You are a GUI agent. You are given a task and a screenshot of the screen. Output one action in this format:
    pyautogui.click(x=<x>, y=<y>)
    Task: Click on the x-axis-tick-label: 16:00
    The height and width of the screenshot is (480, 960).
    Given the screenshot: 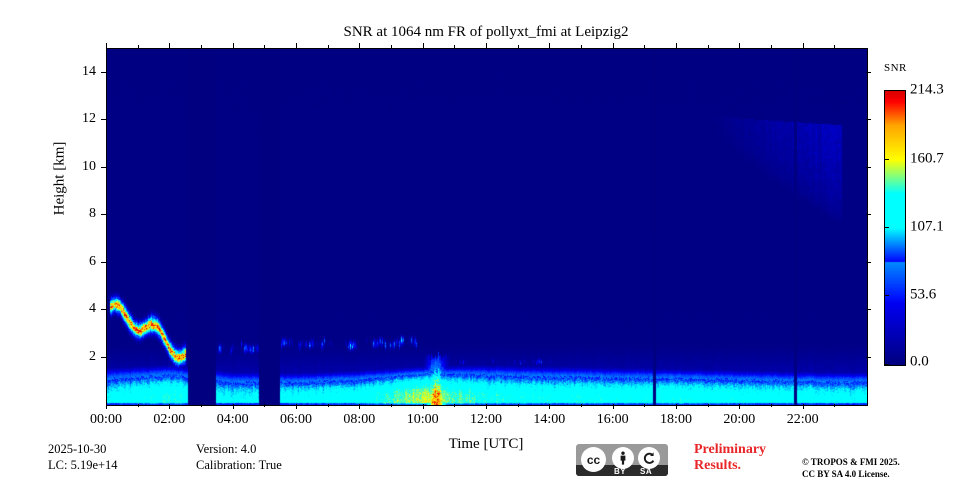 What is the action you would take?
    pyautogui.click(x=612, y=419)
    